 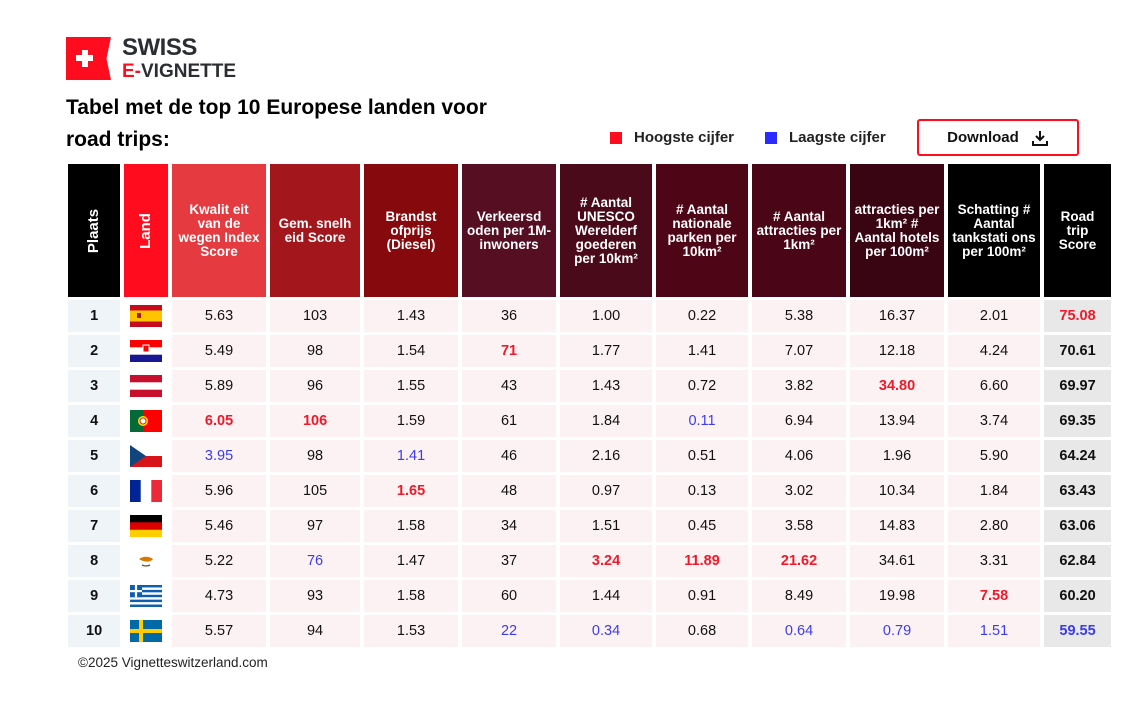 What do you see at coordinates (315, 491) in the screenshot?
I see `value-cell: 105` at bounding box center [315, 491].